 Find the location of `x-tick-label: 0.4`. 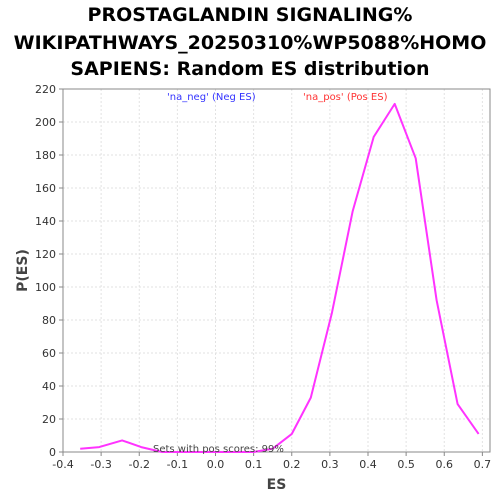

x-tick-label: 0.4 is located at coordinates (368, 464).